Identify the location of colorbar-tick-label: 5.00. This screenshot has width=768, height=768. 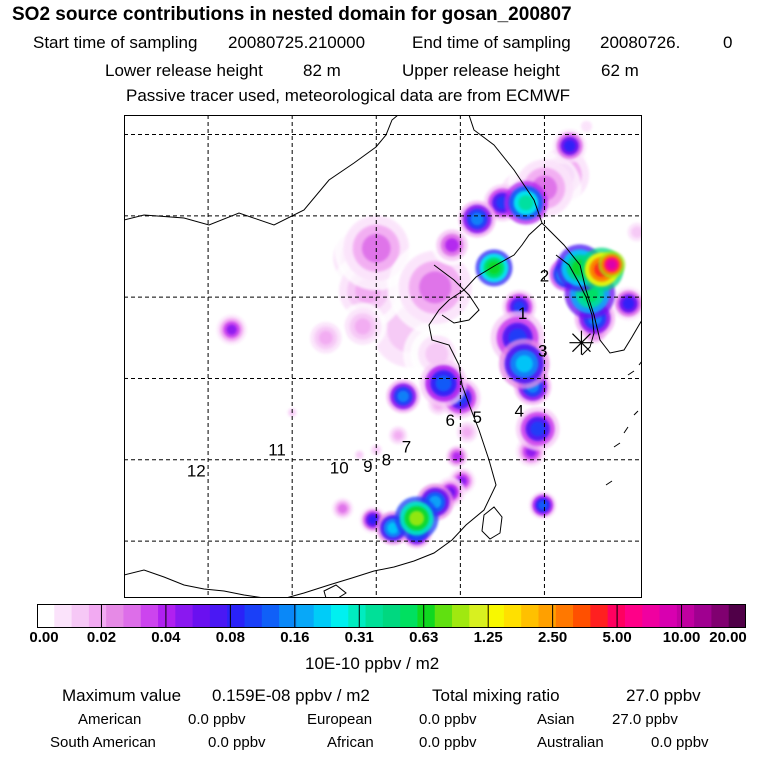
(617, 637).